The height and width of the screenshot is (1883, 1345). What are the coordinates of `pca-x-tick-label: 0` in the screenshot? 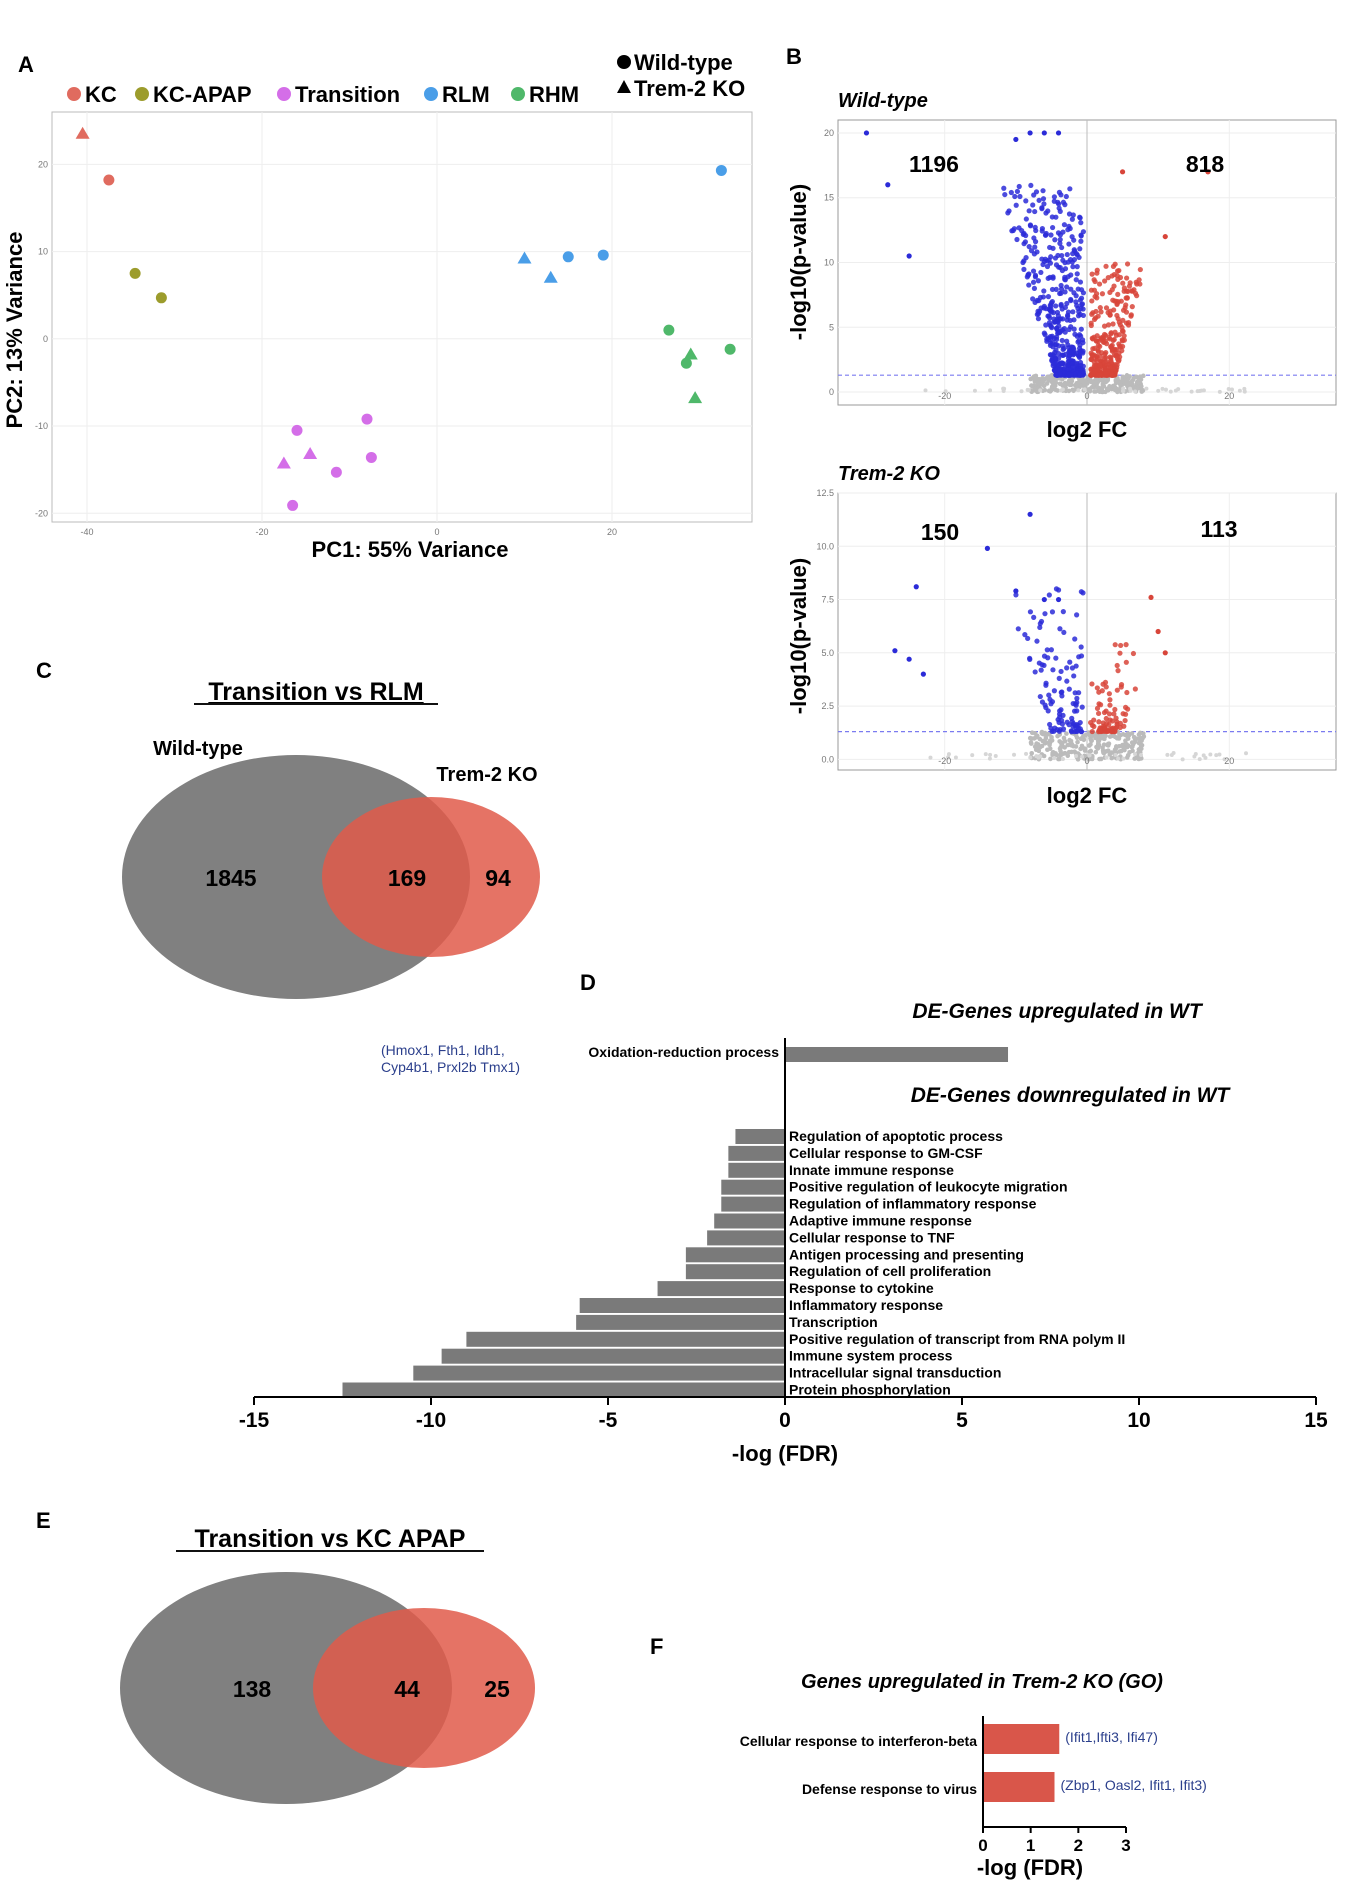 It's located at (436, 532).